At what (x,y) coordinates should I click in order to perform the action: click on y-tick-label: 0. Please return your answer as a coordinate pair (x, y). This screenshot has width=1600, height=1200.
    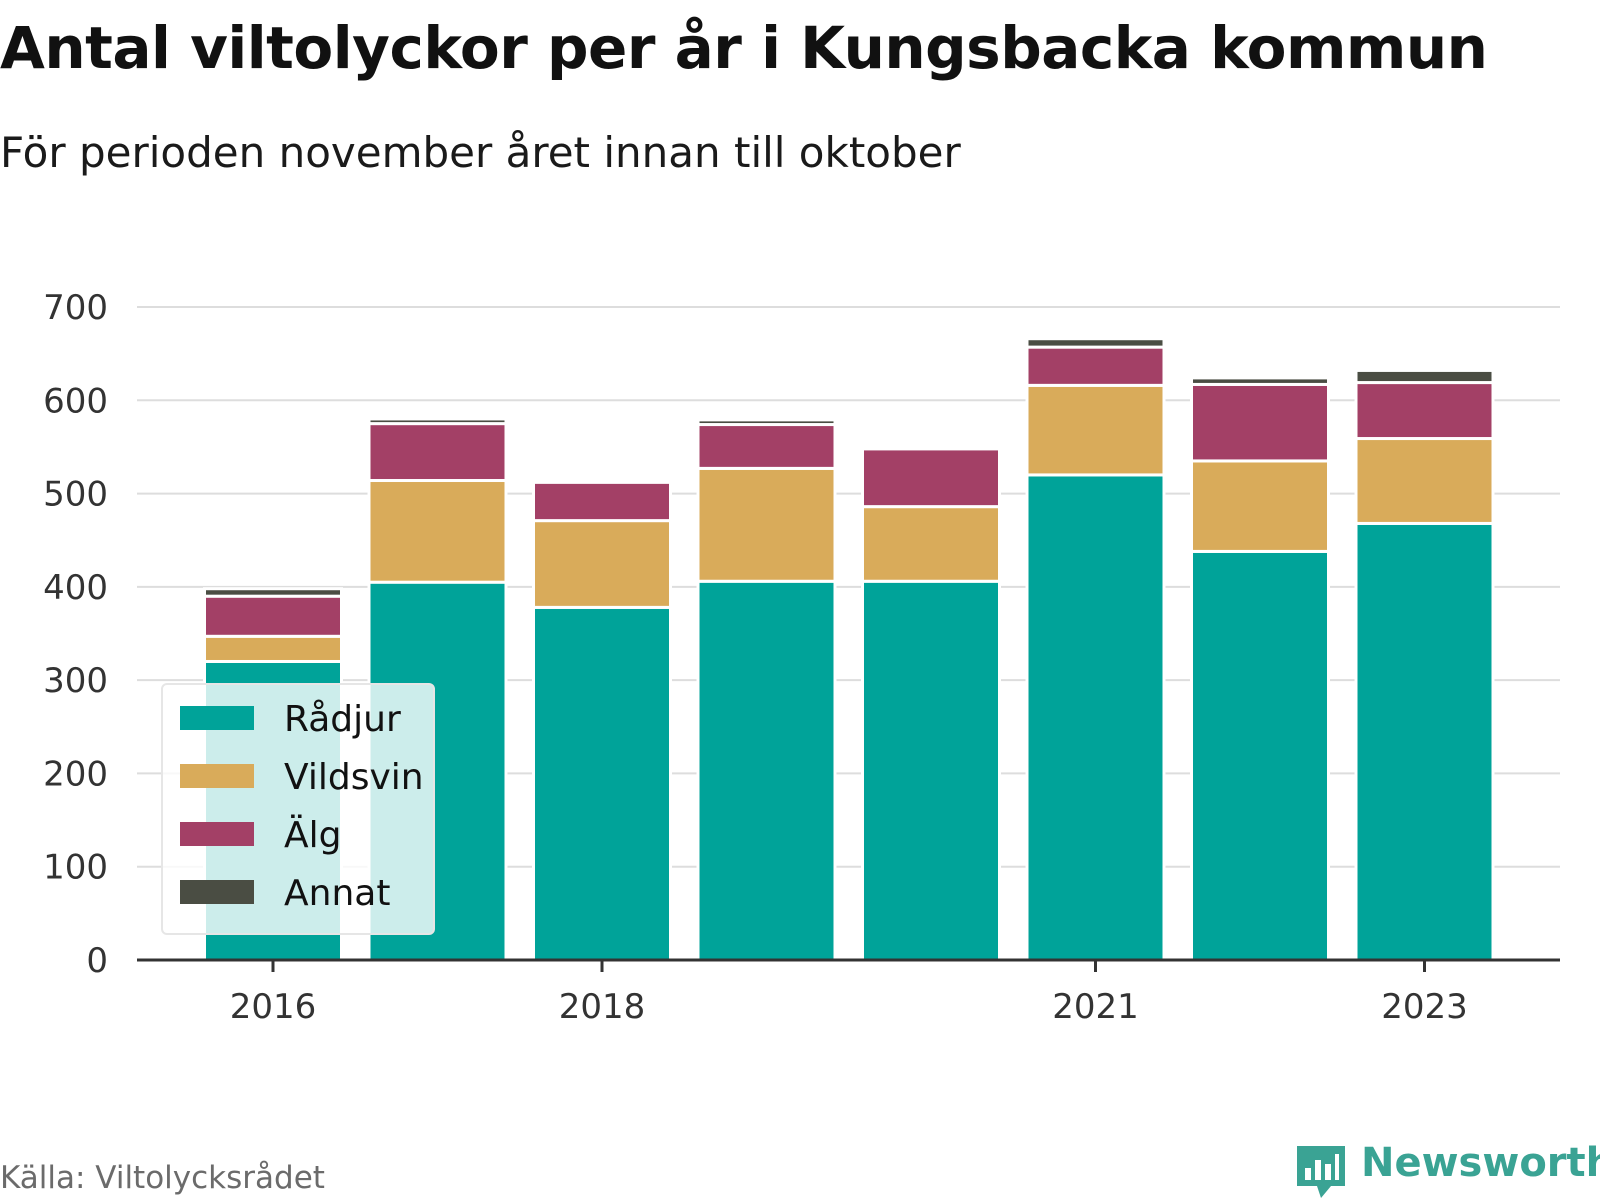
    Looking at the image, I should click on (97, 961).